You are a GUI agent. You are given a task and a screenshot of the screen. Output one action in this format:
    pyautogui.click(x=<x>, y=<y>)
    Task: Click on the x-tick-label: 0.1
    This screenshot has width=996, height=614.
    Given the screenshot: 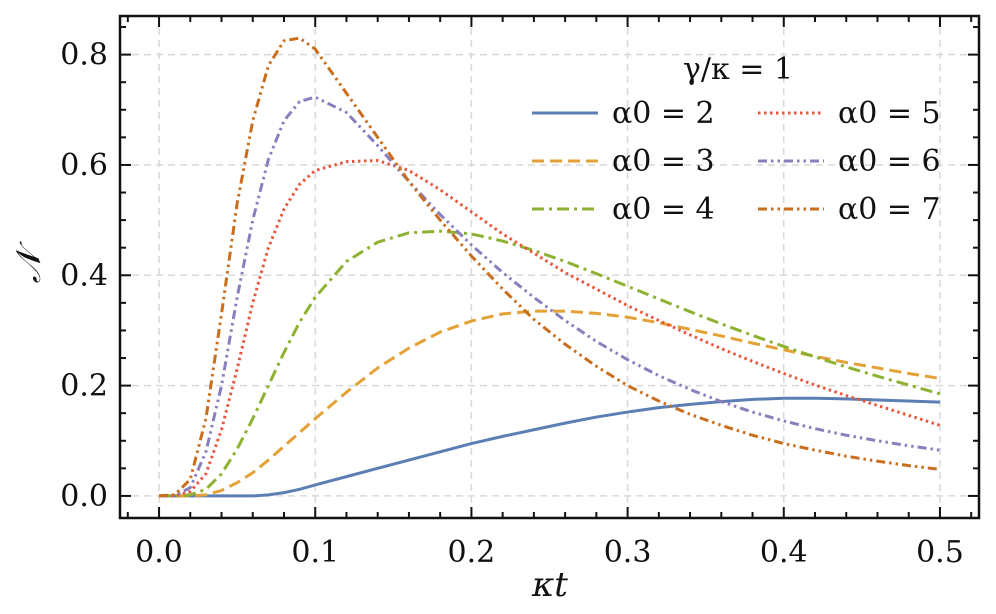 What is the action you would take?
    pyautogui.click(x=315, y=552)
    